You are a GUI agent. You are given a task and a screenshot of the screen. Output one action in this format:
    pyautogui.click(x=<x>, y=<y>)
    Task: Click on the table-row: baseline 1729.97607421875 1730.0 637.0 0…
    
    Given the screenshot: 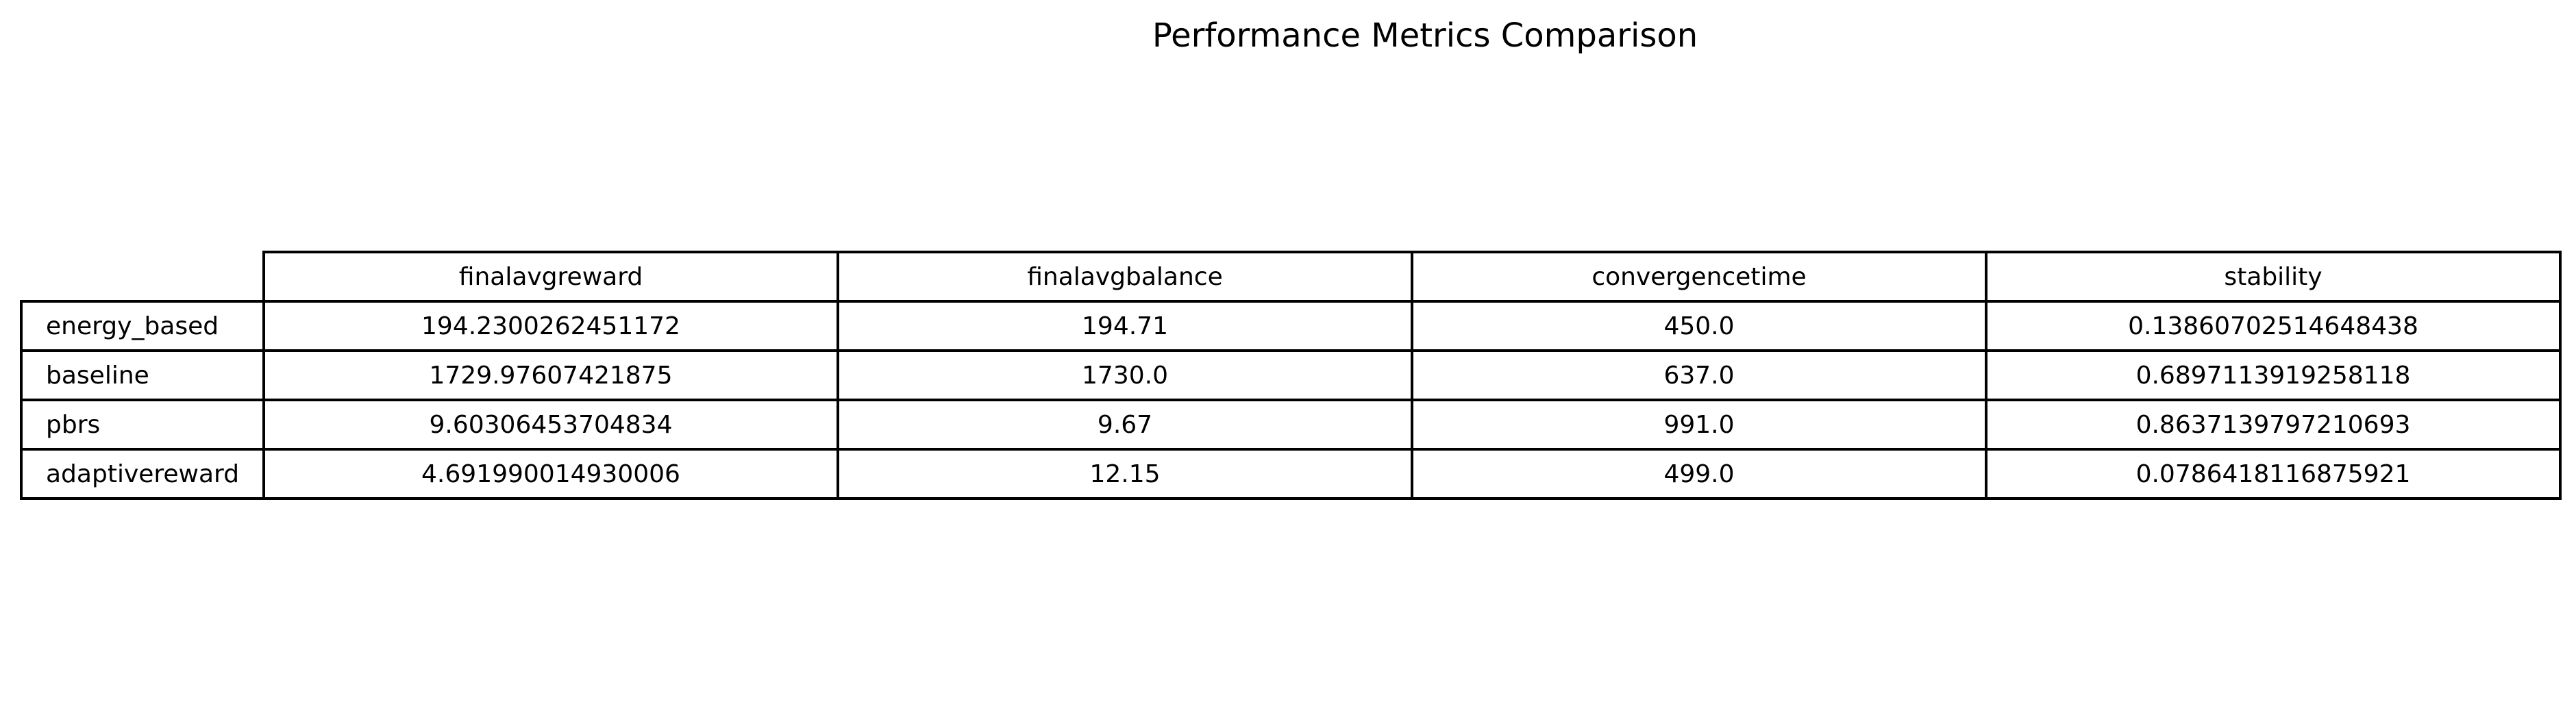 What is the action you would take?
    pyautogui.click(x=1291, y=375)
    